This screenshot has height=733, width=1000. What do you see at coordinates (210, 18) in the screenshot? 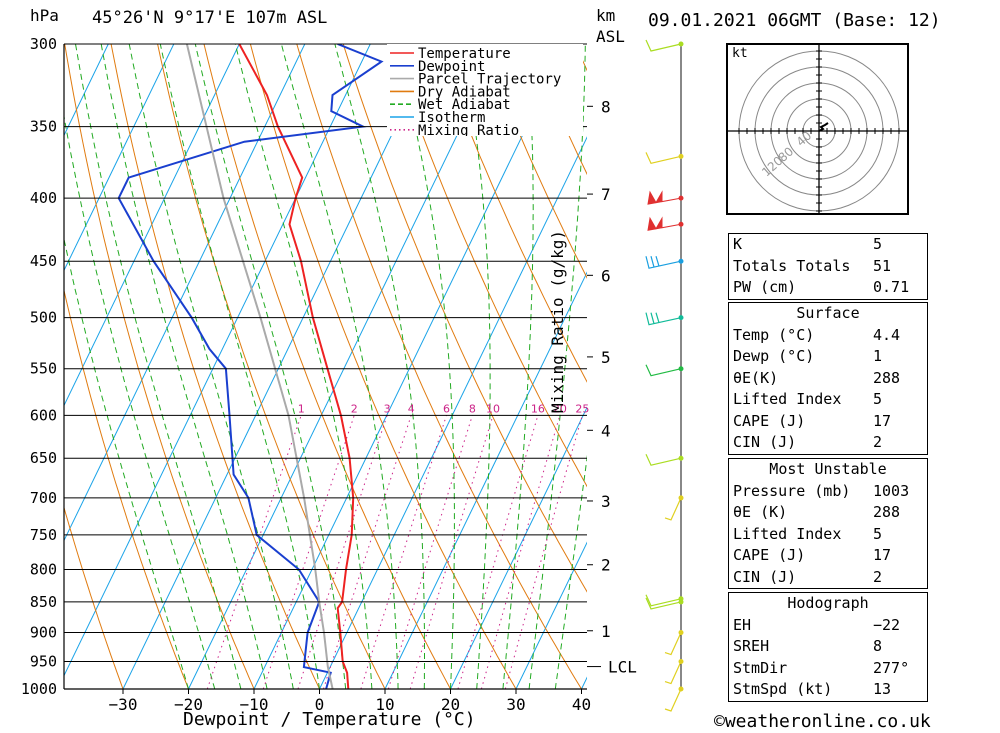
I see `location-title: 45°26'N 9°17'E 107m ASL` at bounding box center [210, 18].